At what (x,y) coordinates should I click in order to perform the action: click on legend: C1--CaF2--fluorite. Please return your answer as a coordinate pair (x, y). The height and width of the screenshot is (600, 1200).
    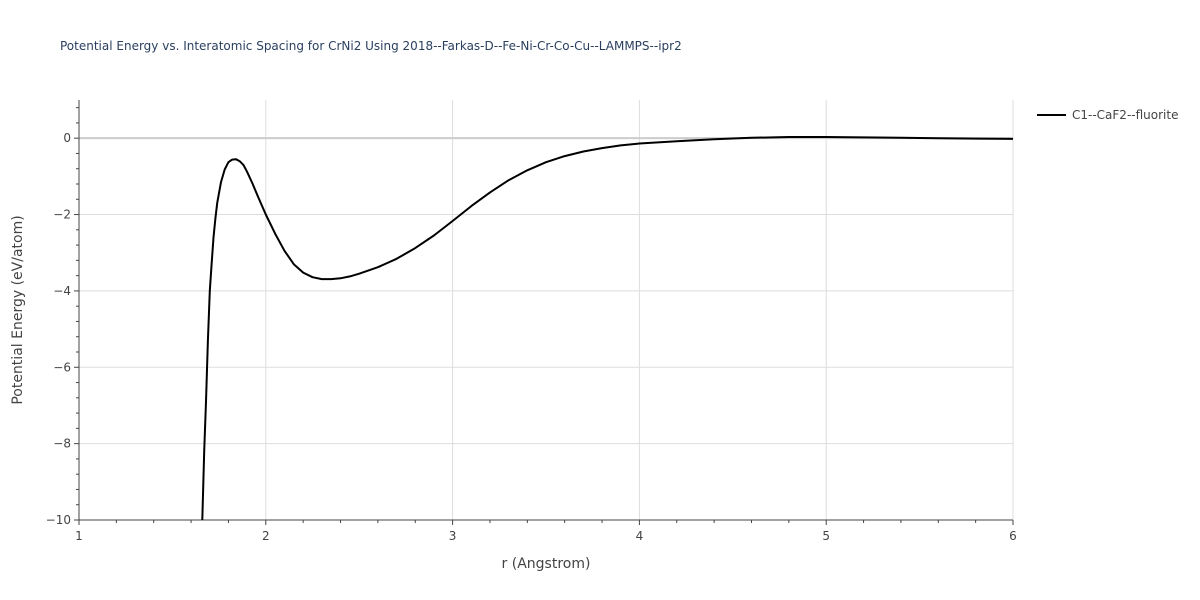
    Looking at the image, I should click on (1107, 115).